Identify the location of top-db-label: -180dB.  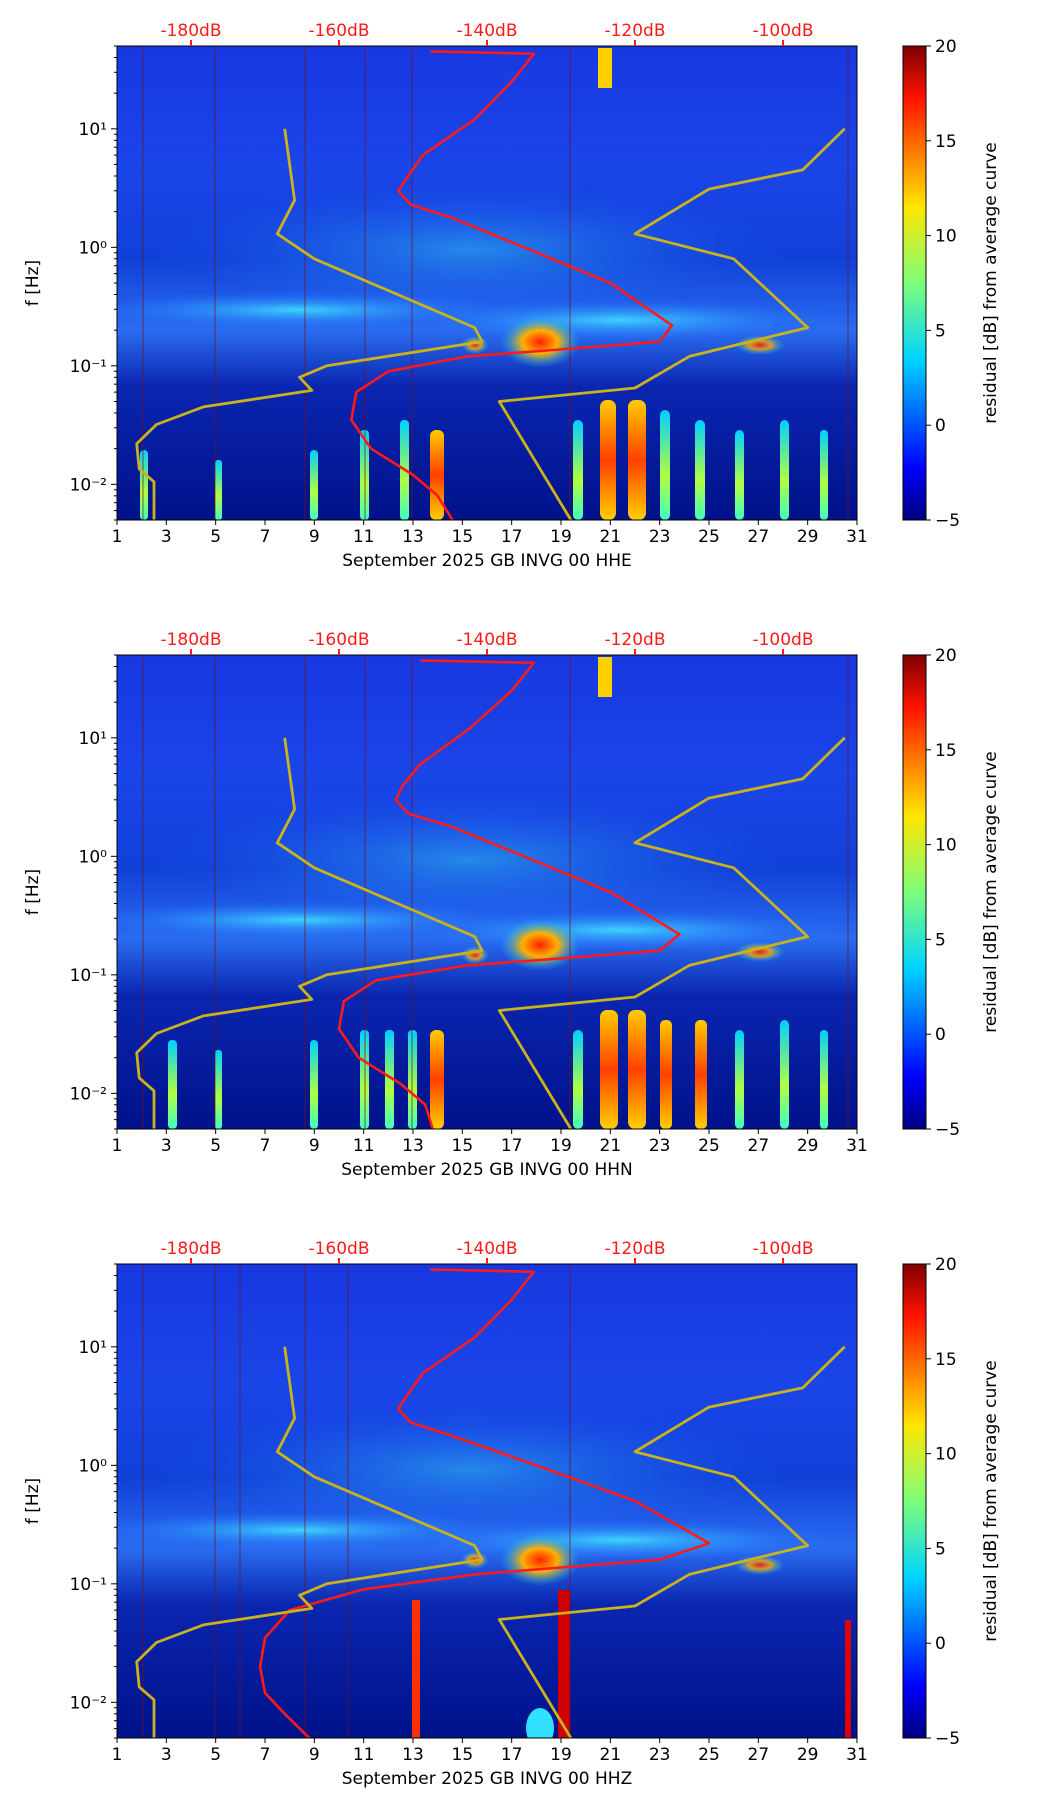
(190, 31).